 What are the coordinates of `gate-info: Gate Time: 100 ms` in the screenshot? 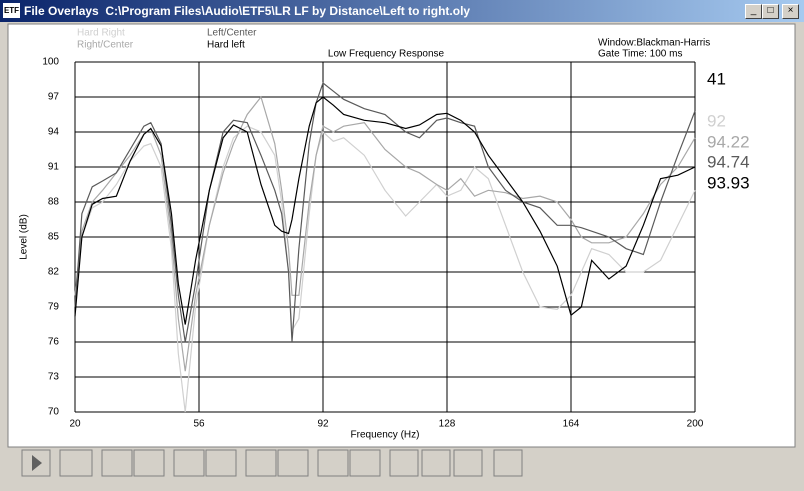 It's located at (640, 54).